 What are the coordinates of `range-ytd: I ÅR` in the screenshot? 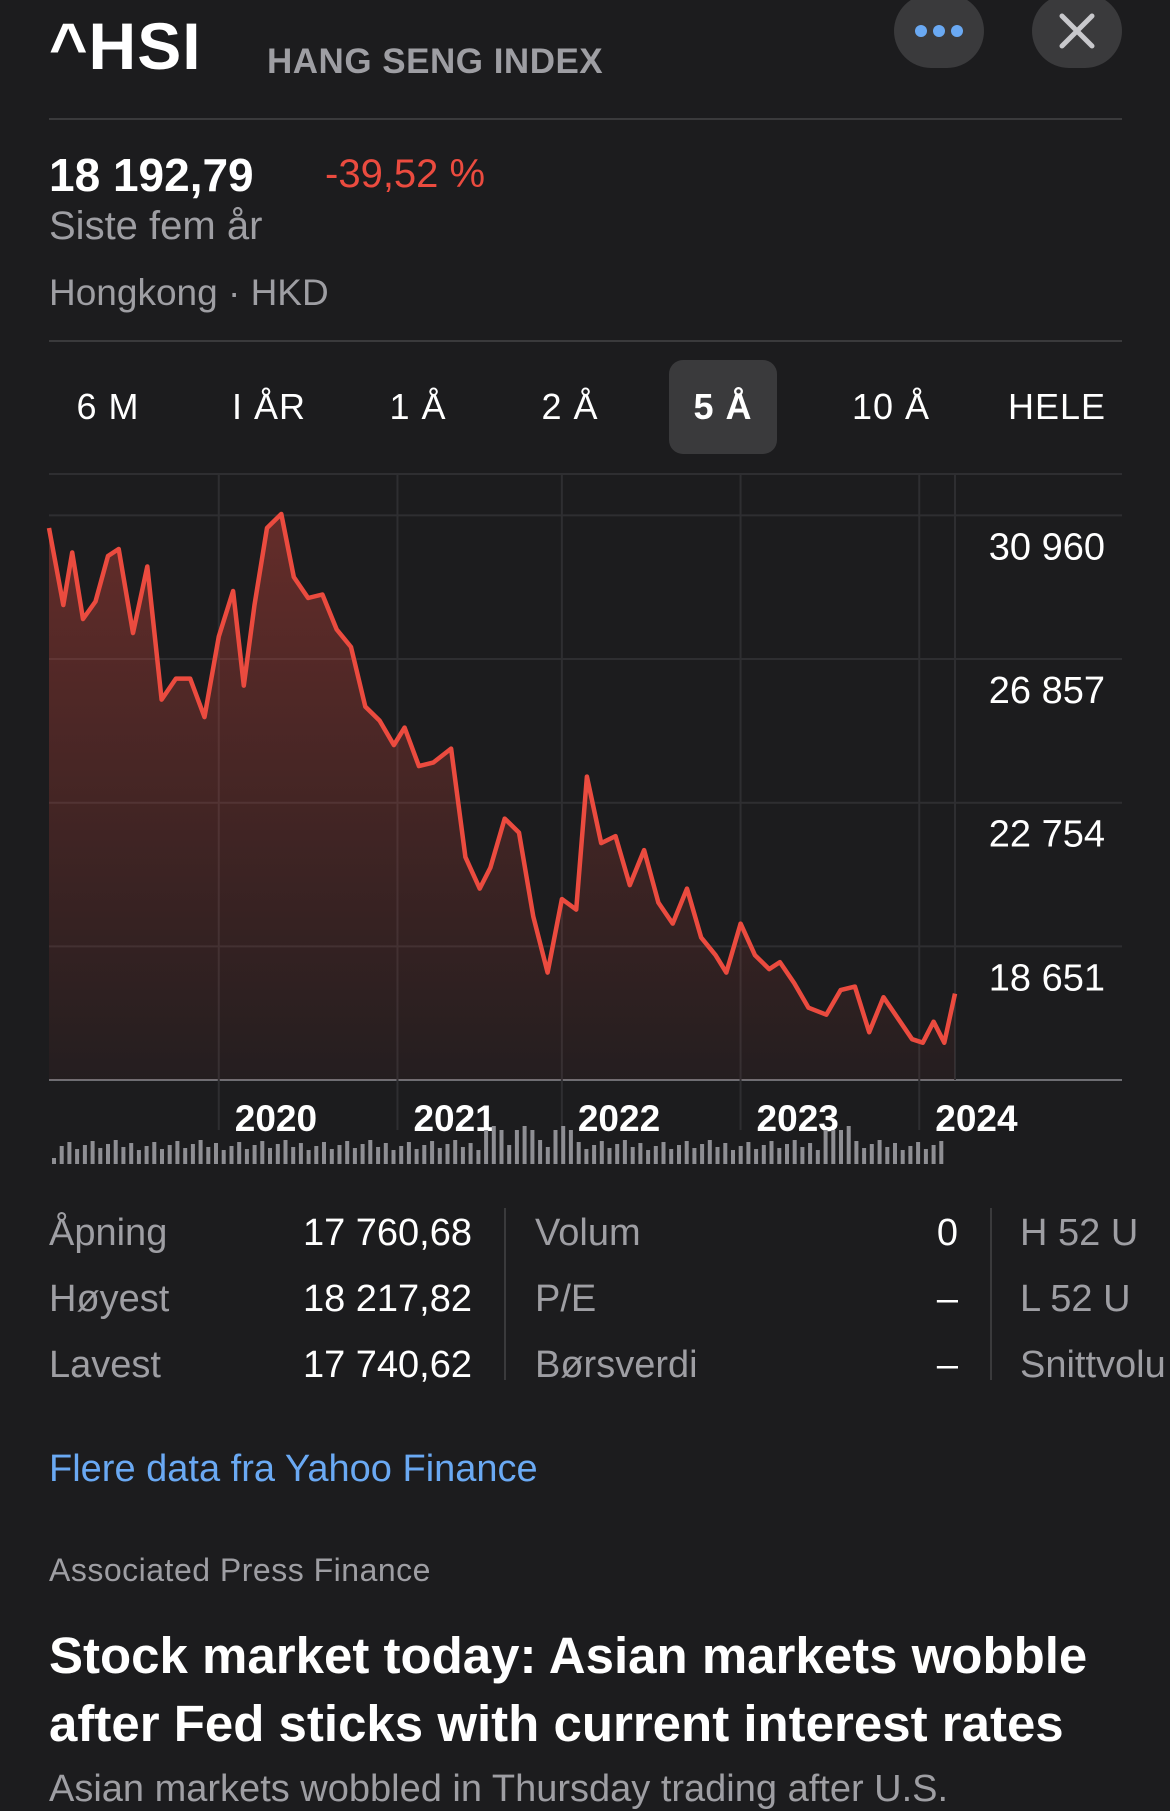 It's located at (268, 406).